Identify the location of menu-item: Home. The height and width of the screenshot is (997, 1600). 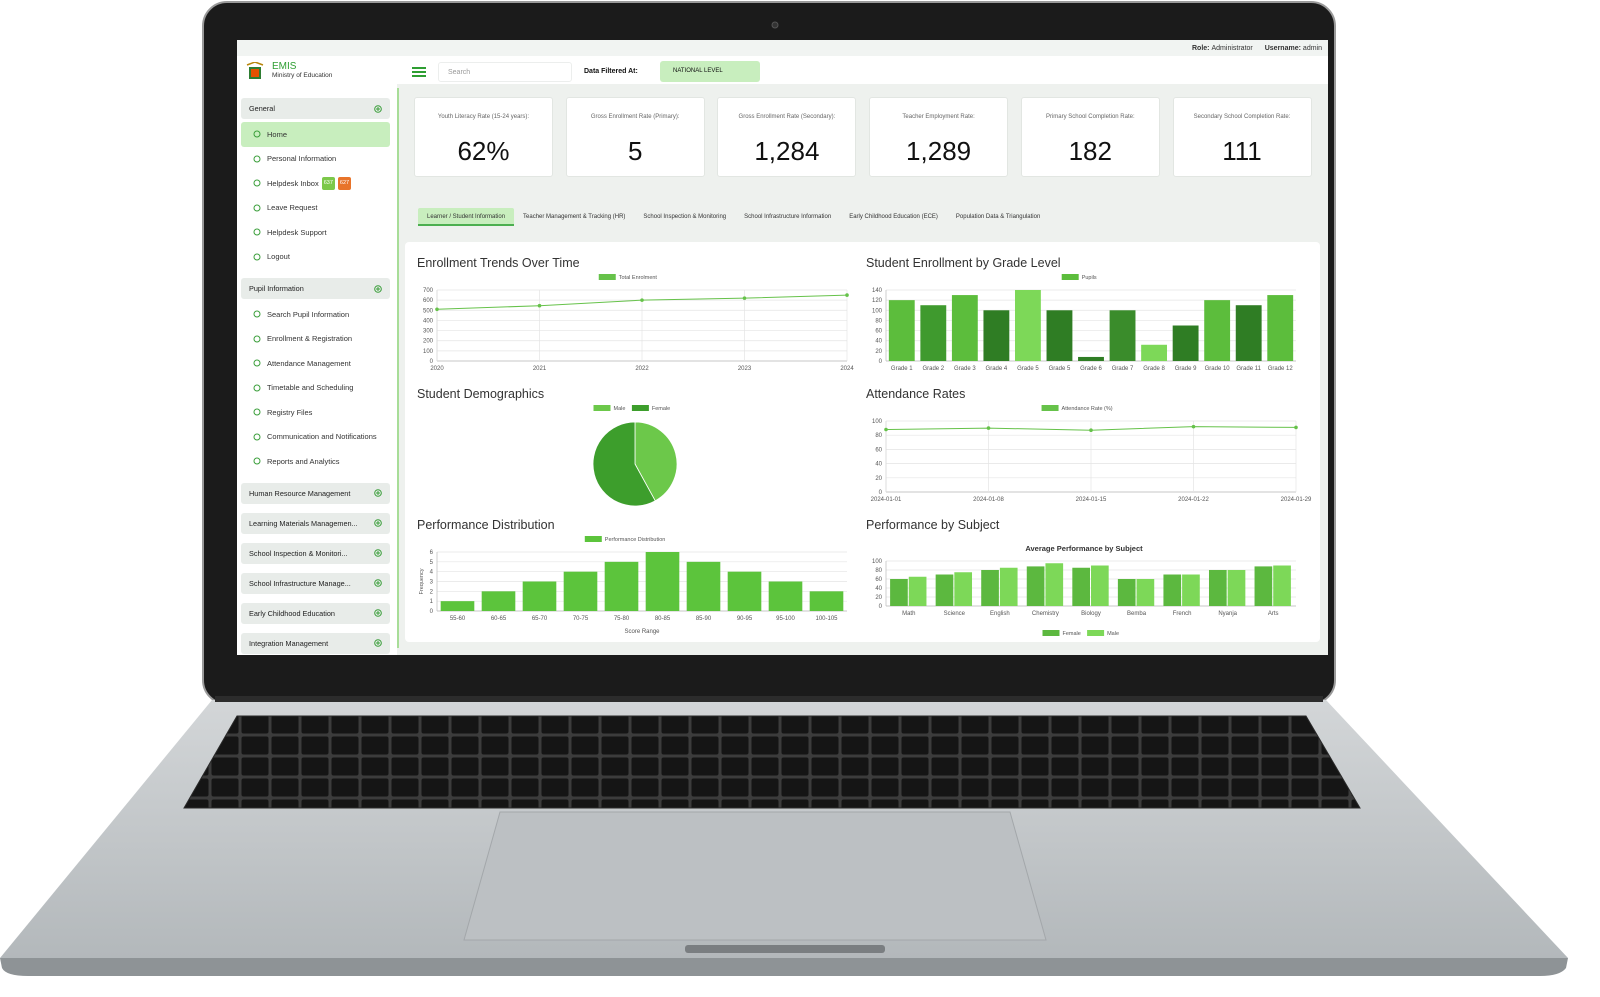
(315, 134).